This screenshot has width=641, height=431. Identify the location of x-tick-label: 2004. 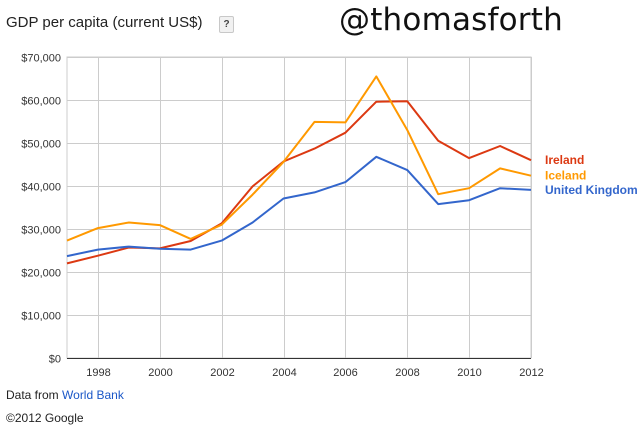
(284, 373).